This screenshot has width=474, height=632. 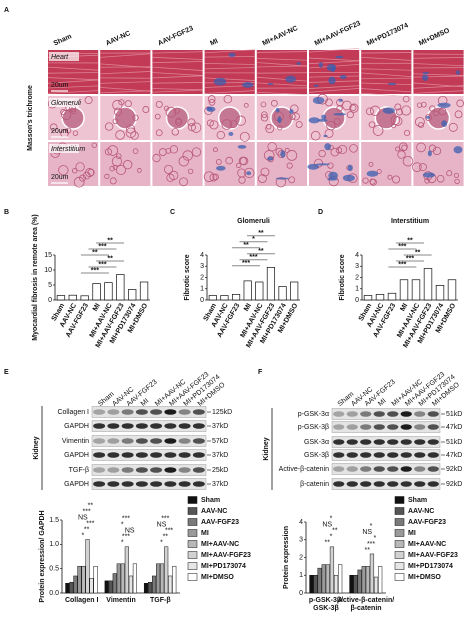 What do you see at coordinates (454, 469) in the screenshot?
I see `kd-label: 92kD` at bounding box center [454, 469].